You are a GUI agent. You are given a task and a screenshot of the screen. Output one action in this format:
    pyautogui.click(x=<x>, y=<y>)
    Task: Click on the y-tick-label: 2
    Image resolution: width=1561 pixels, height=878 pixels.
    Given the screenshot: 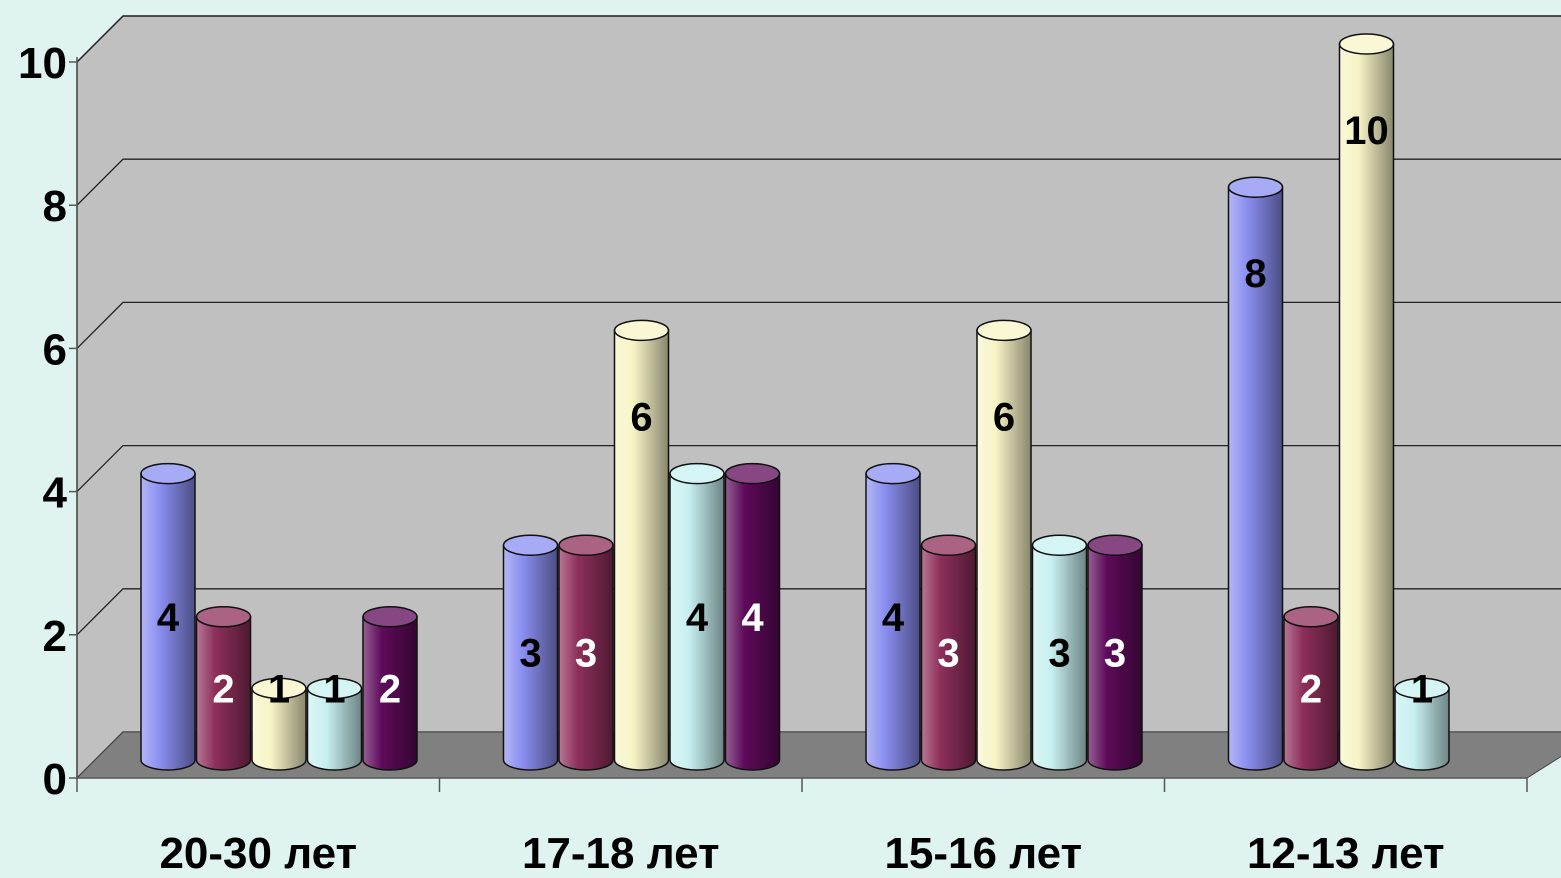 What is the action you would take?
    pyautogui.click(x=55, y=636)
    